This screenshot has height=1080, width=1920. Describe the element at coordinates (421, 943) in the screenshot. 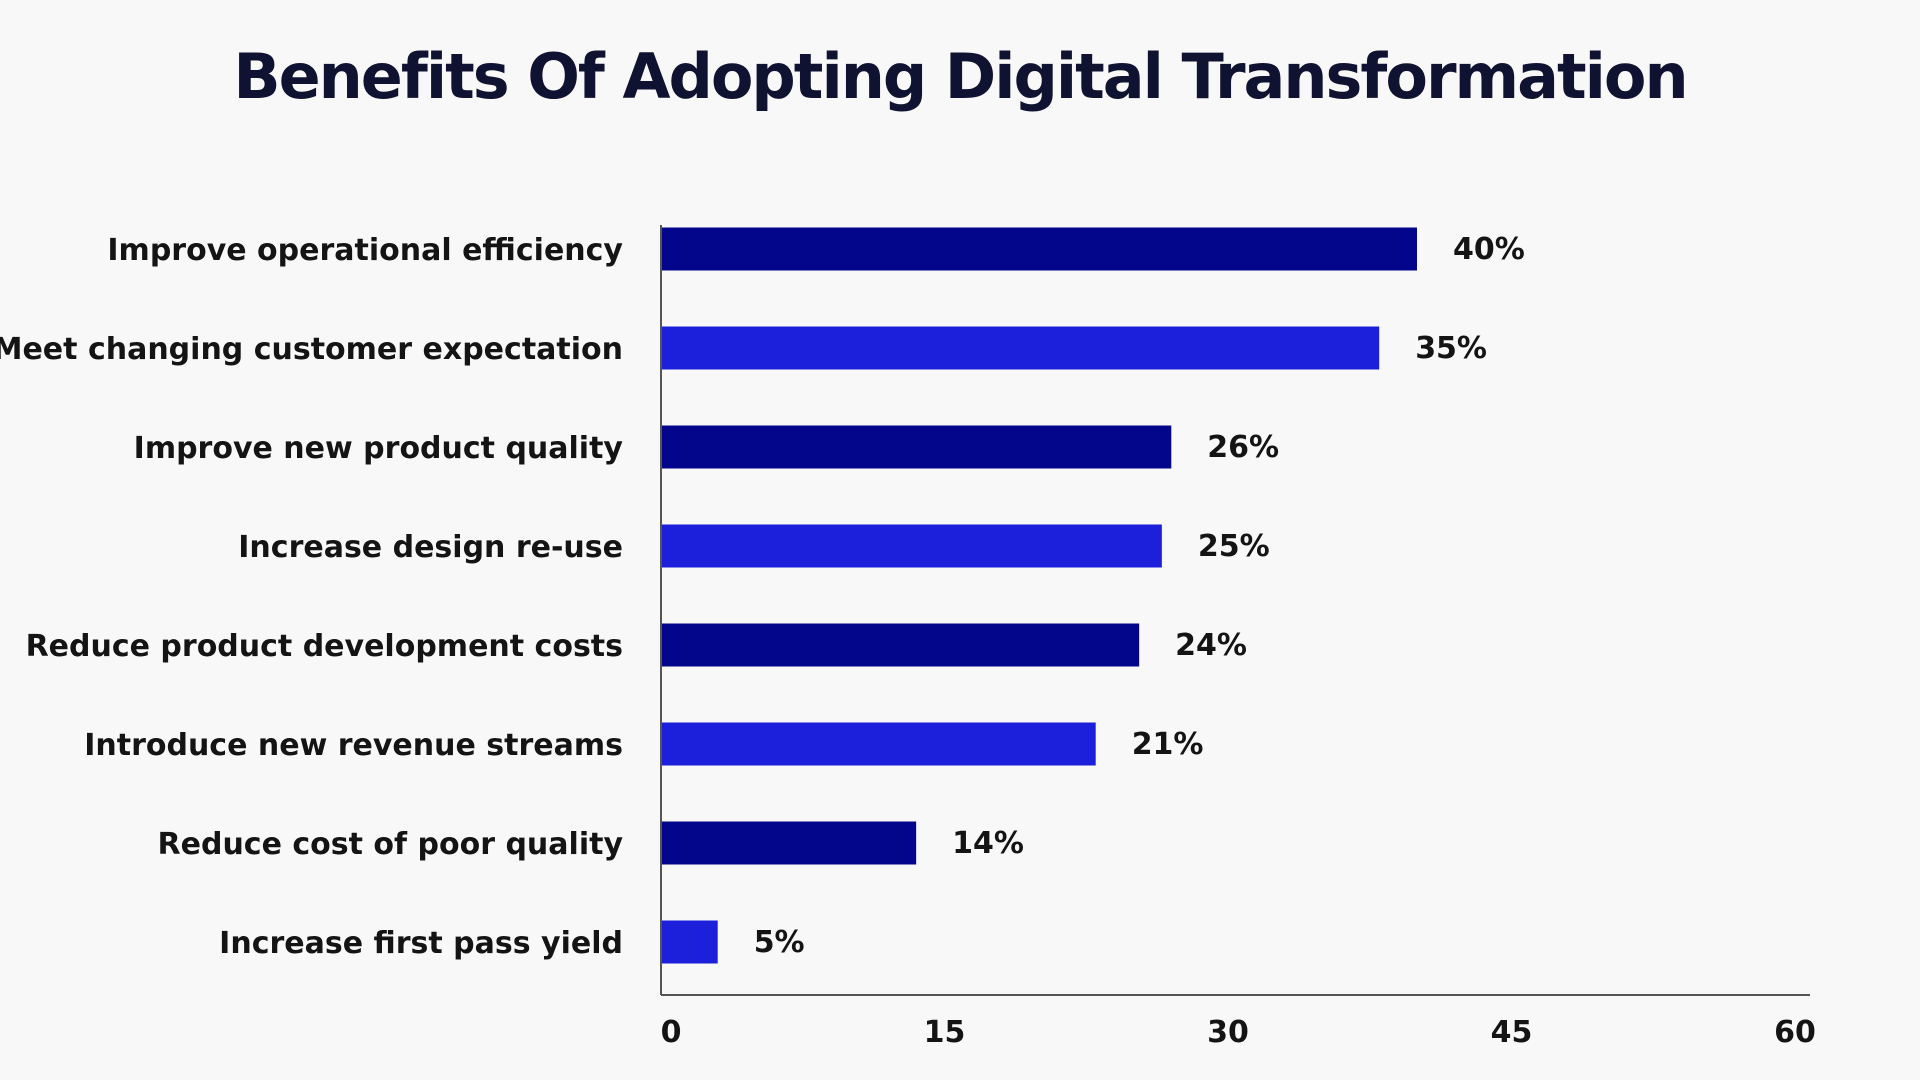

I see `category-label-8: Increase first pass yield` at that location.